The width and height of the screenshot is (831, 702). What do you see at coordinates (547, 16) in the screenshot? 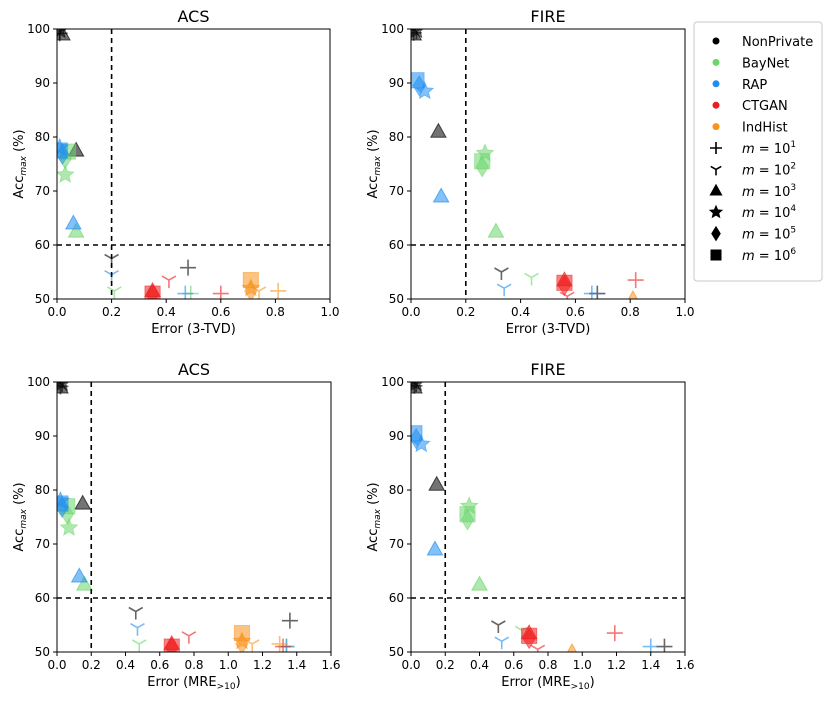
I see `chart-title: FIRE` at bounding box center [547, 16].